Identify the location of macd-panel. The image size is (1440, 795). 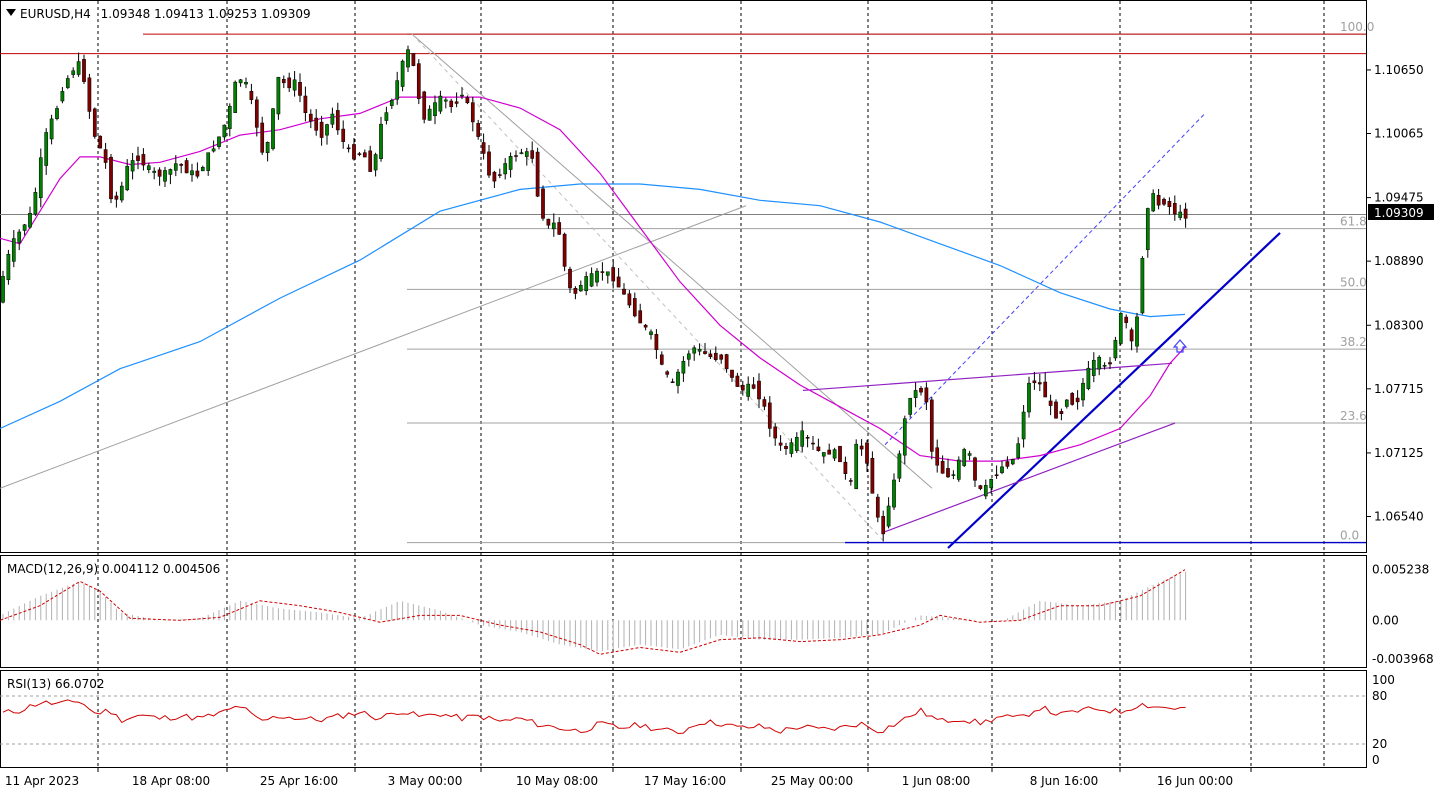
(683, 611).